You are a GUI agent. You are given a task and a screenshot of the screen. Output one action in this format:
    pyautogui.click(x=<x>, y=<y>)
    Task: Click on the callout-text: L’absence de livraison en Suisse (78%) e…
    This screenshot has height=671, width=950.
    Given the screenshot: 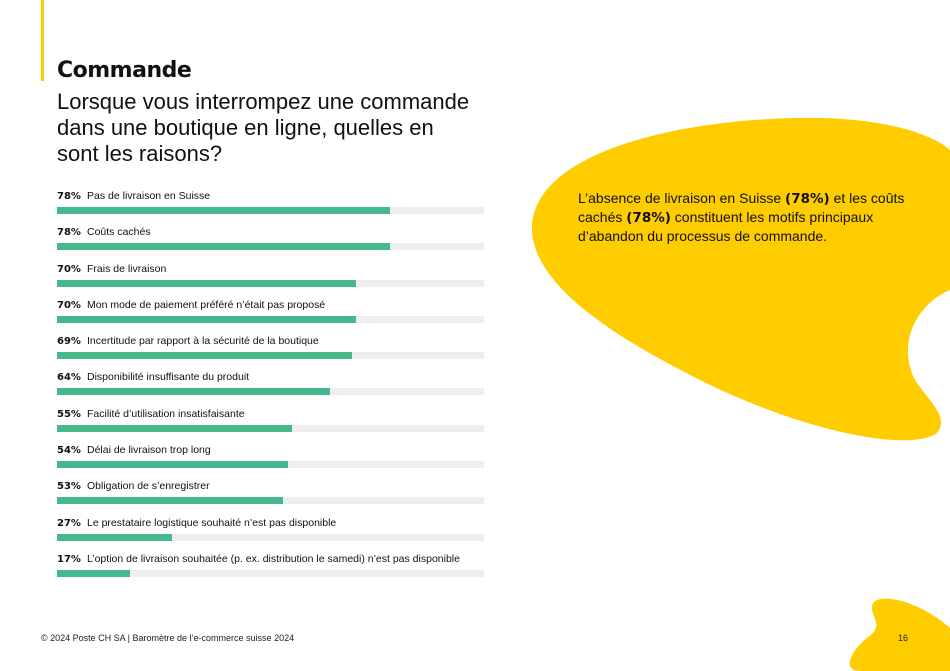 What is the action you would take?
    pyautogui.click(x=741, y=217)
    